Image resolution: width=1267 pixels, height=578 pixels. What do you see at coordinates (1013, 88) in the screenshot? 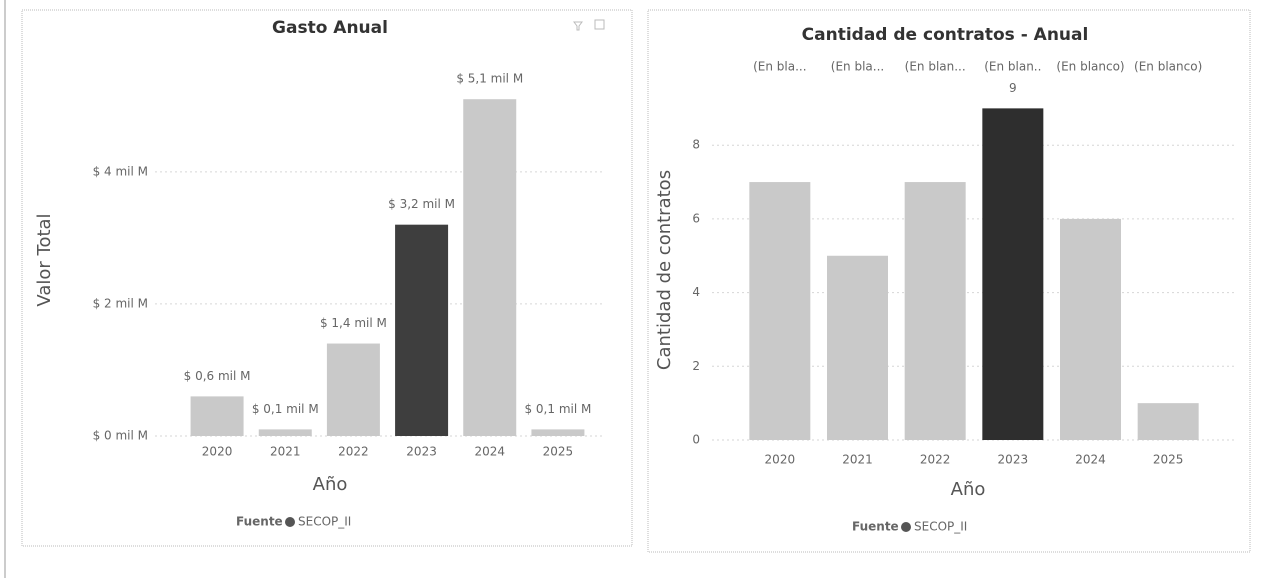
I see `data-label: 9` at bounding box center [1013, 88].